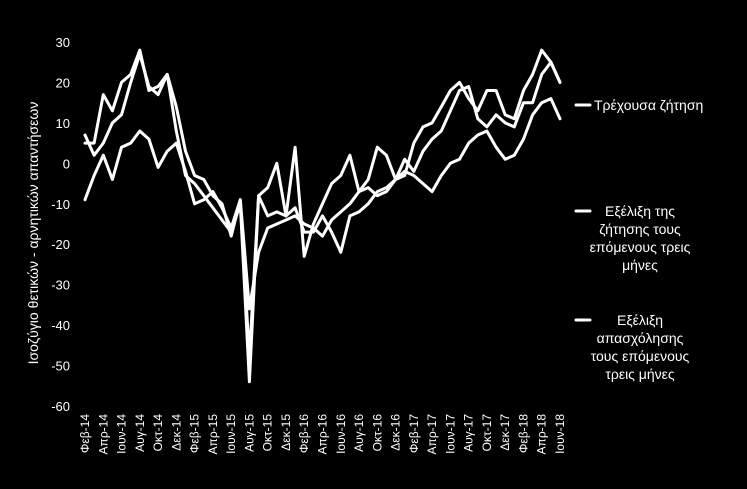  Describe the element at coordinates (33, 233) in the screenshot. I see `y-axis-label: Ισοζύγιο θετικών - αρνητικών απαντήσεων` at that location.